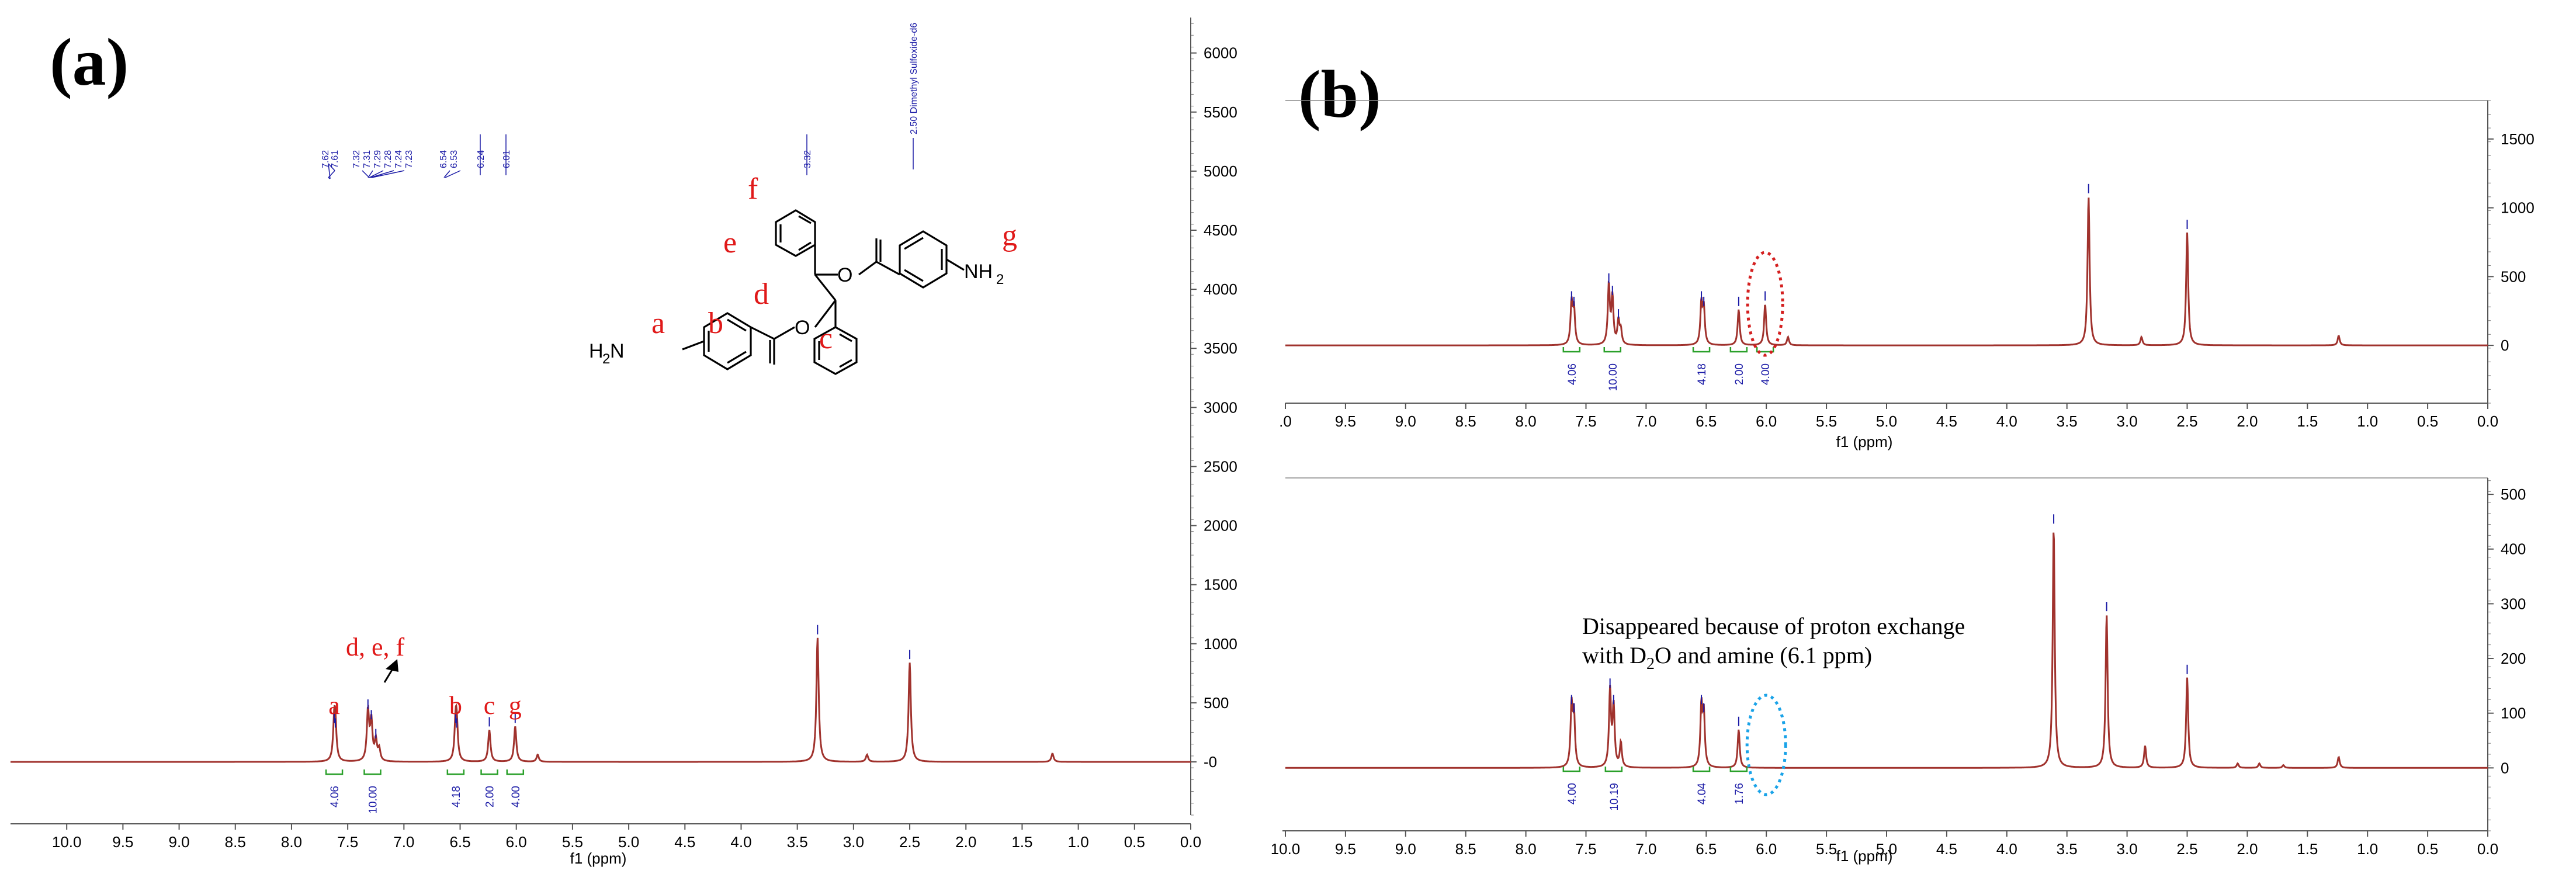 The image size is (2576, 884). What do you see at coordinates (515, 705) in the screenshot?
I see `peak-assignment-label: g` at bounding box center [515, 705].